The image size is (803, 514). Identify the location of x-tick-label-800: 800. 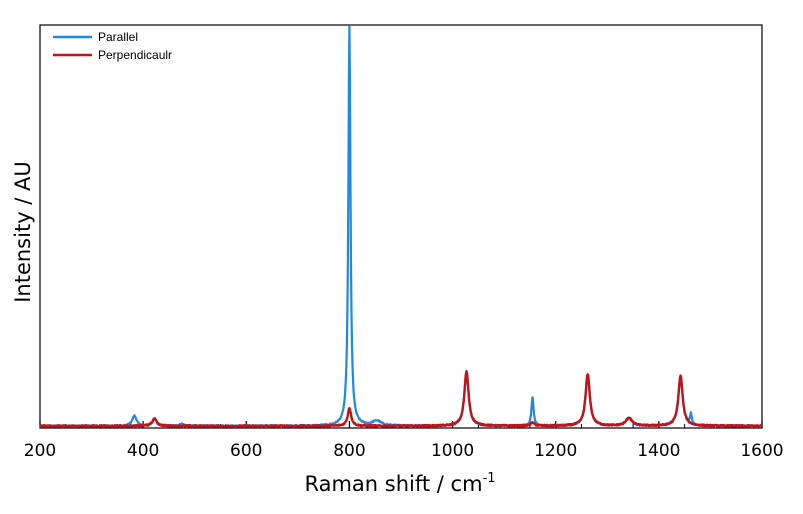
(349, 451).